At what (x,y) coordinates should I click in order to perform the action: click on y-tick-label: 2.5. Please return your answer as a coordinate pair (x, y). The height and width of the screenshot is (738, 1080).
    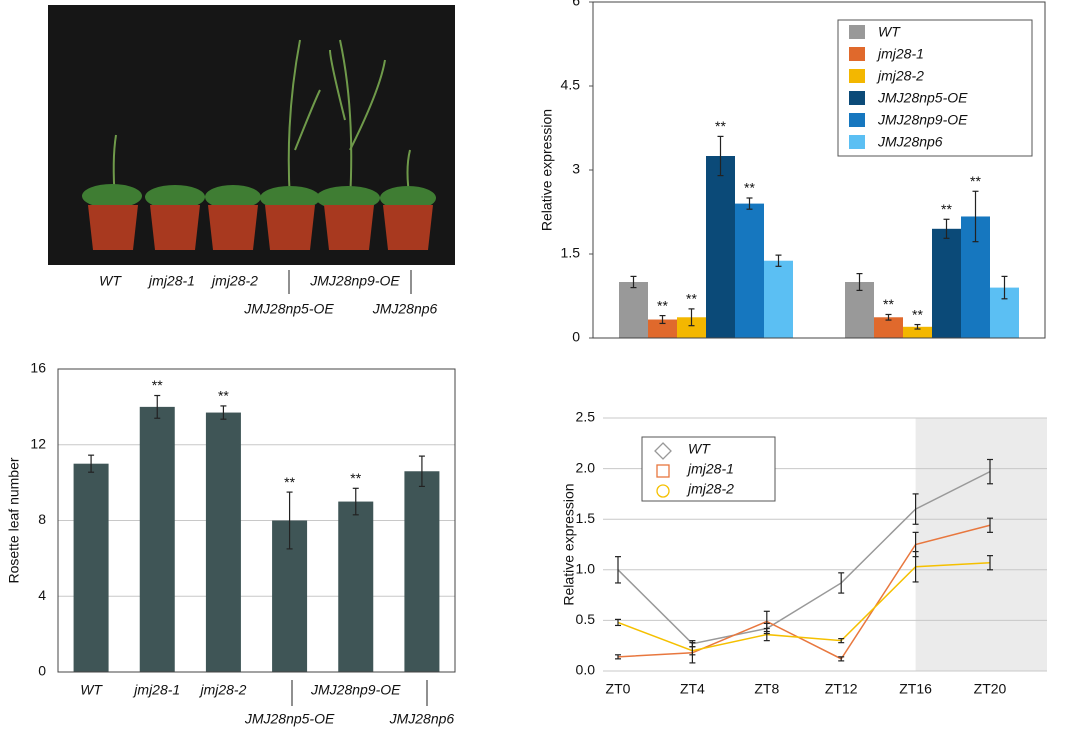
    Looking at the image, I should click on (586, 417).